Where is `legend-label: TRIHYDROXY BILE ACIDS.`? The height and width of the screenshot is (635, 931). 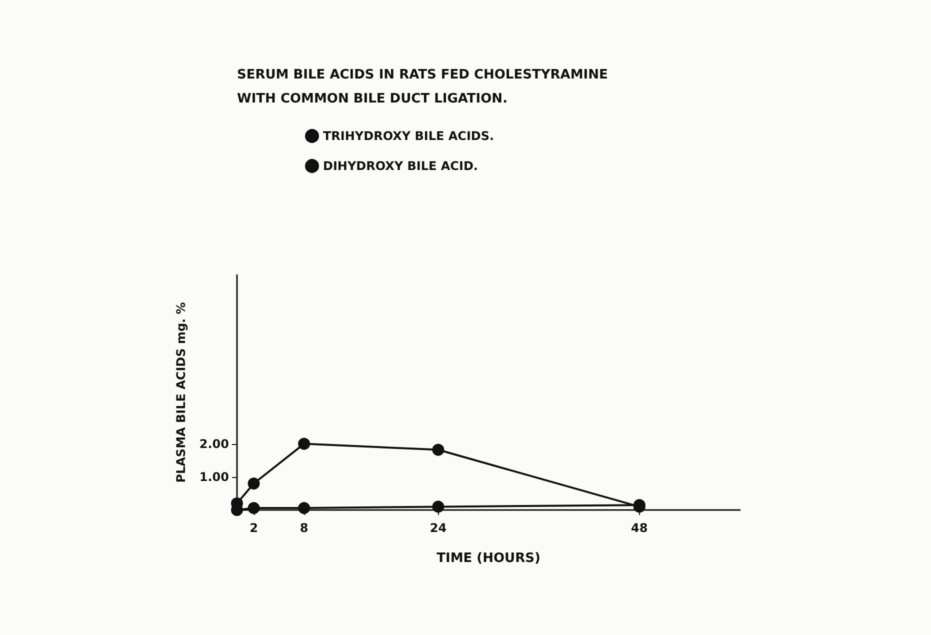
legend-label: TRIHYDROXY BILE ACIDS. is located at coordinates (408, 136).